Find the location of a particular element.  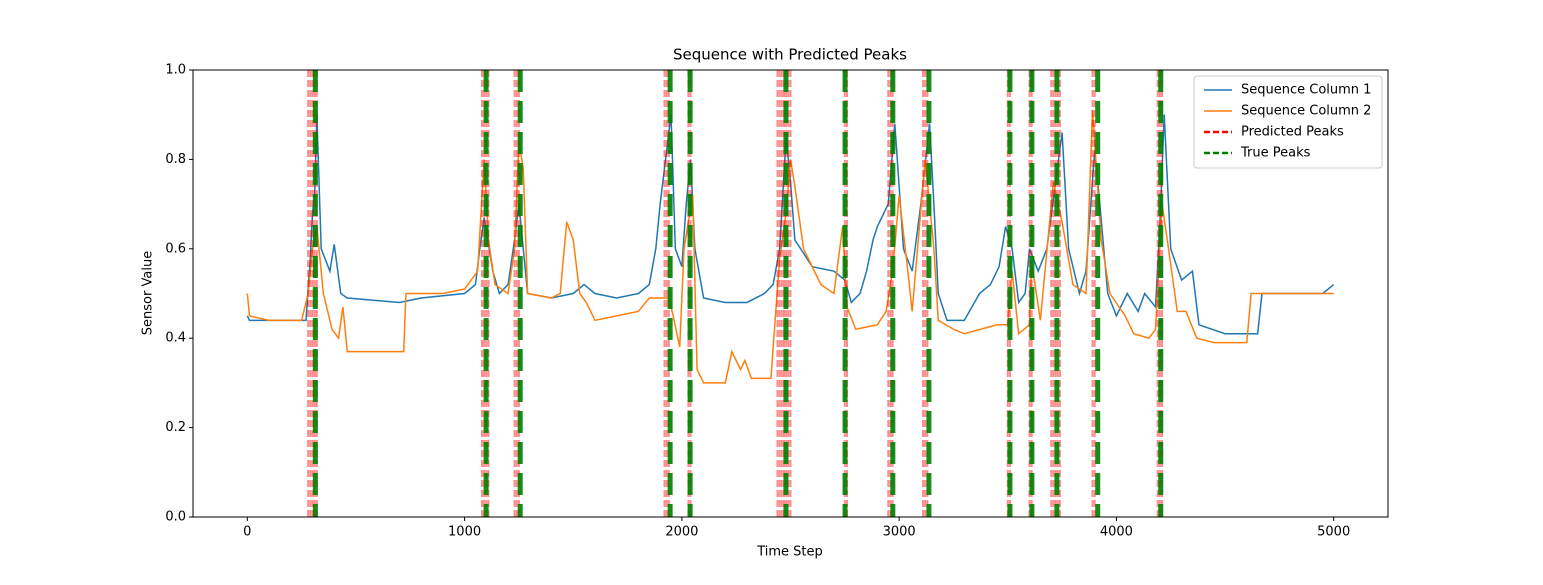

x-tick-label: 3000 is located at coordinates (899, 532).